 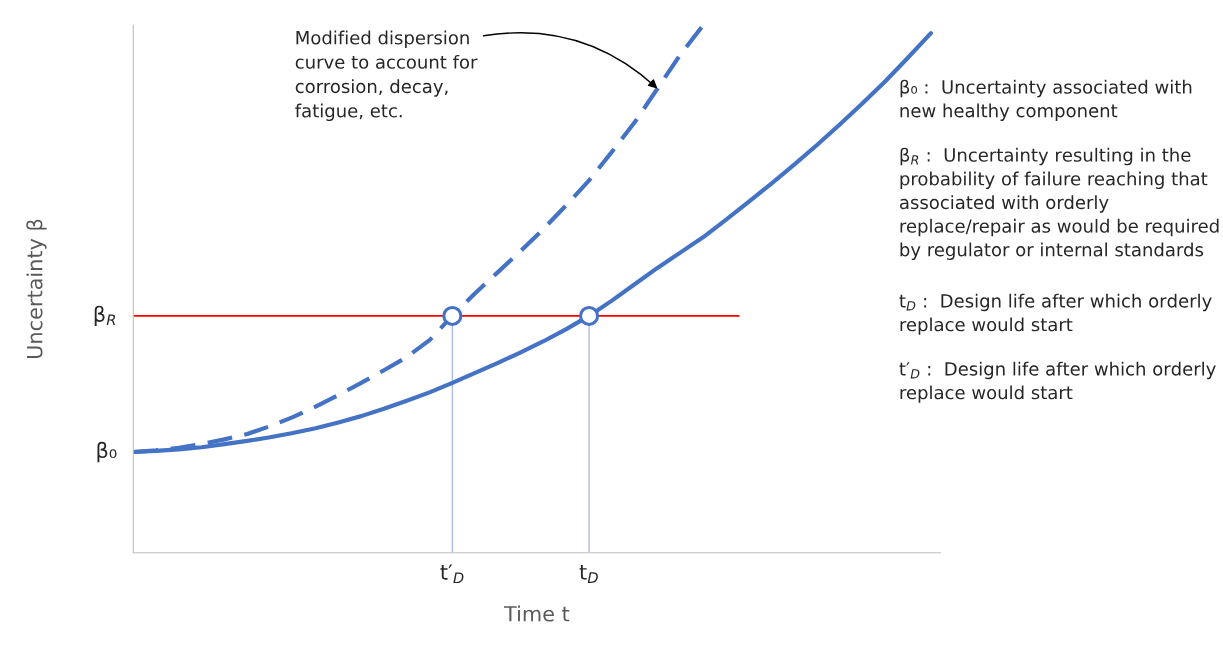 What do you see at coordinates (536, 613) in the screenshot?
I see `x-axis-title: Time t` at bounding box center [536, 613].